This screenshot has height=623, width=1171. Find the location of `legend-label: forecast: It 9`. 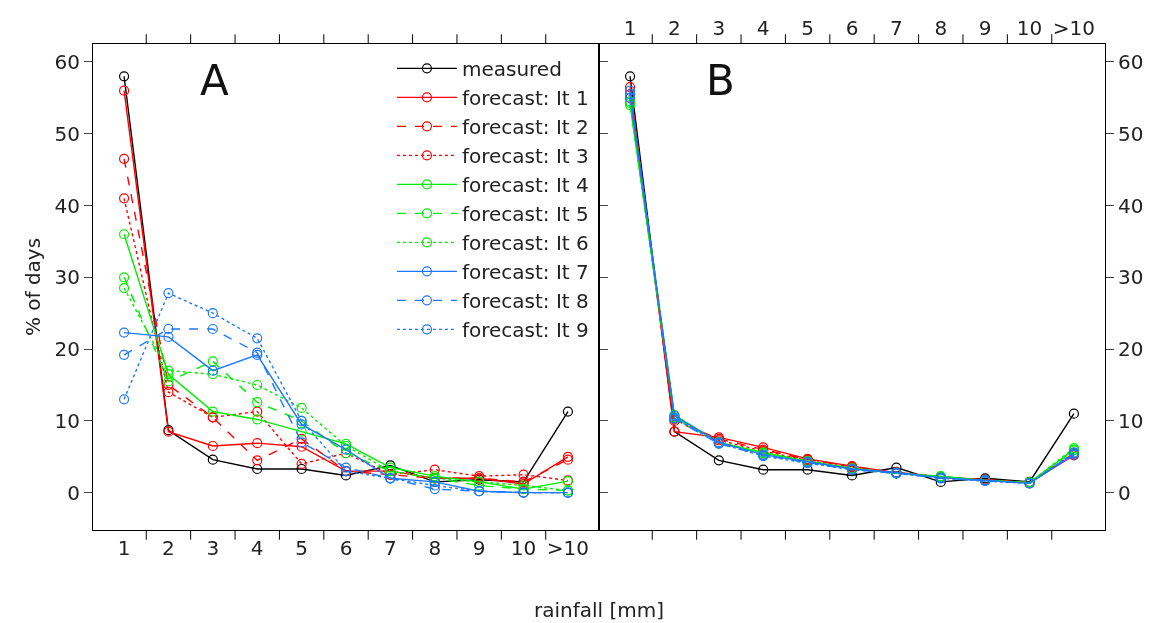

legend-label: forecast: It 9 is located at coordinates (525, 330).